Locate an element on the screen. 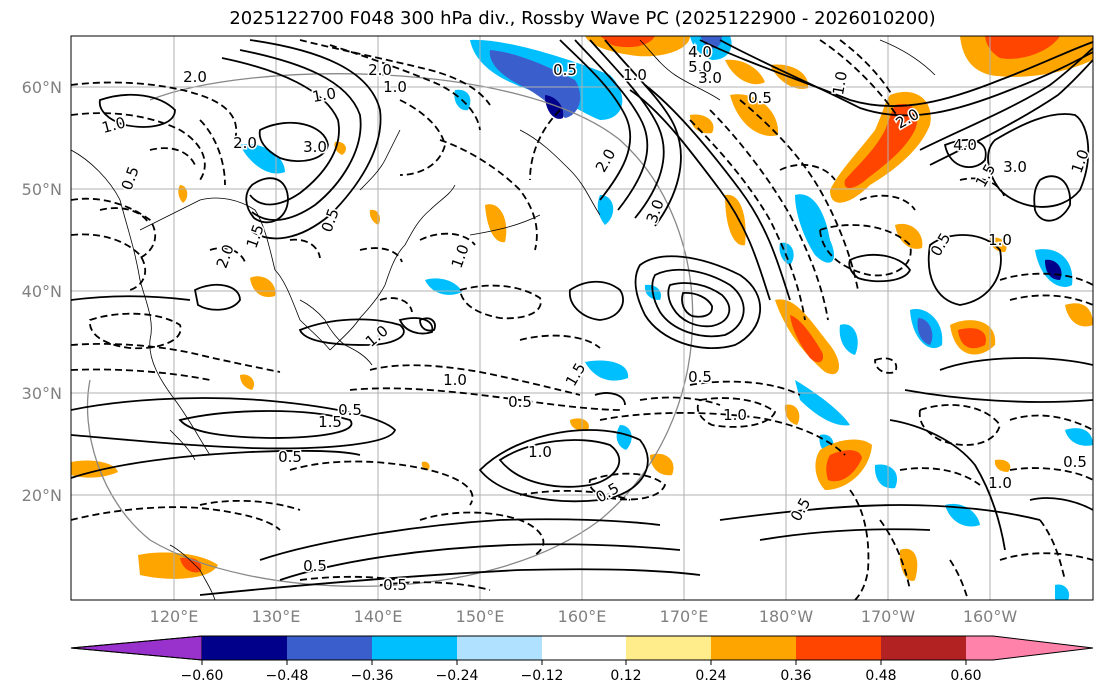 This screenshot has height=692, width=1105. colorbar-tick-label: 0.36 is located at coordinates (795, 676).